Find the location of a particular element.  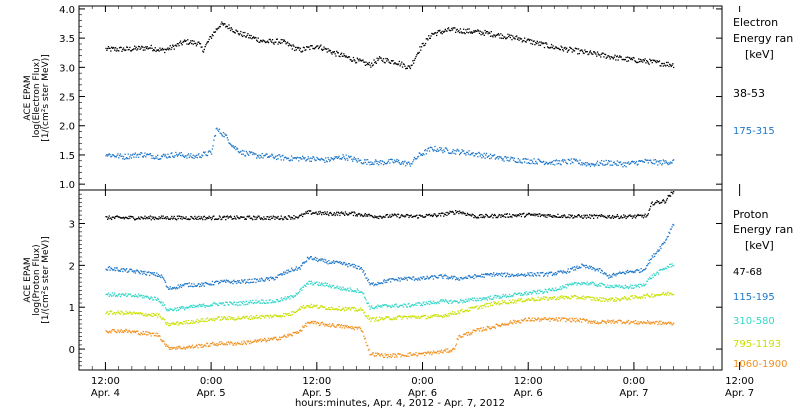

y-tick-label: 1 is located at coordinates (72, 308).